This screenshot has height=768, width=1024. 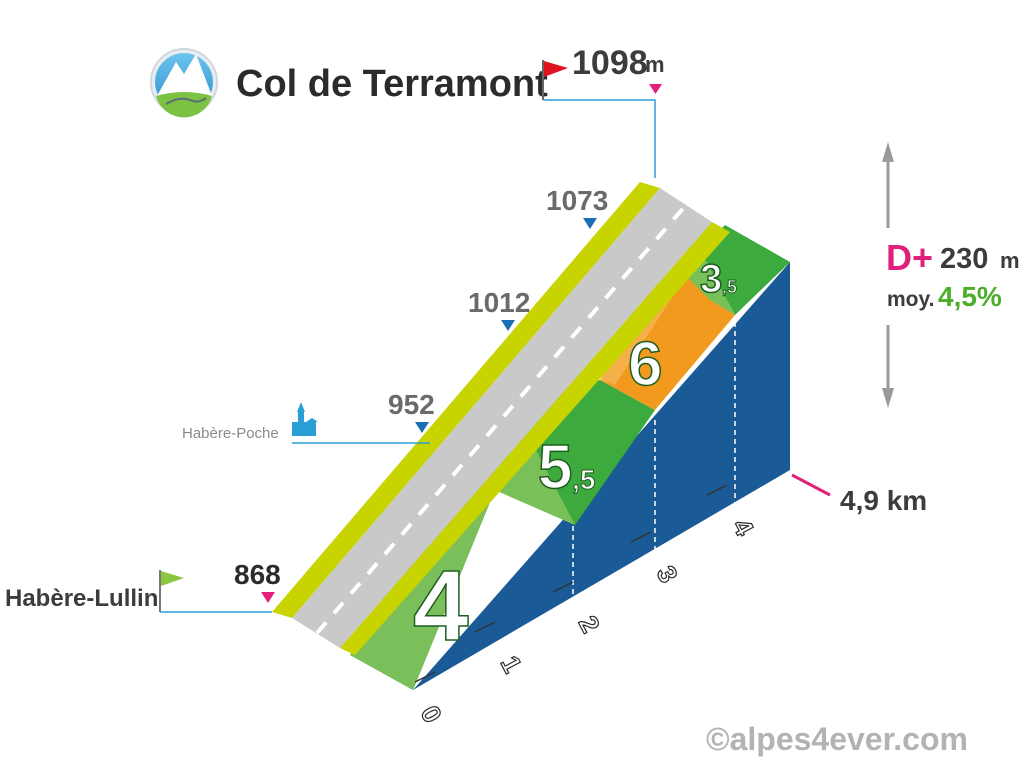 What do you see at coordinates (305, 419) in the screenshot?
I see `church-icon` at bounding box center [305, 419].